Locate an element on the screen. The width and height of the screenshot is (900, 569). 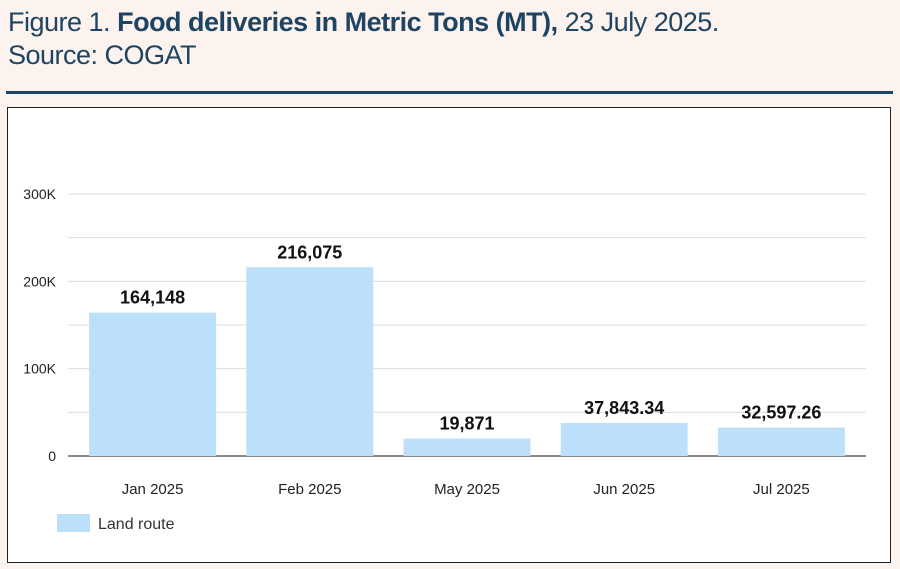
data-label: 37,843.34 is located at coordinates (624, 408).